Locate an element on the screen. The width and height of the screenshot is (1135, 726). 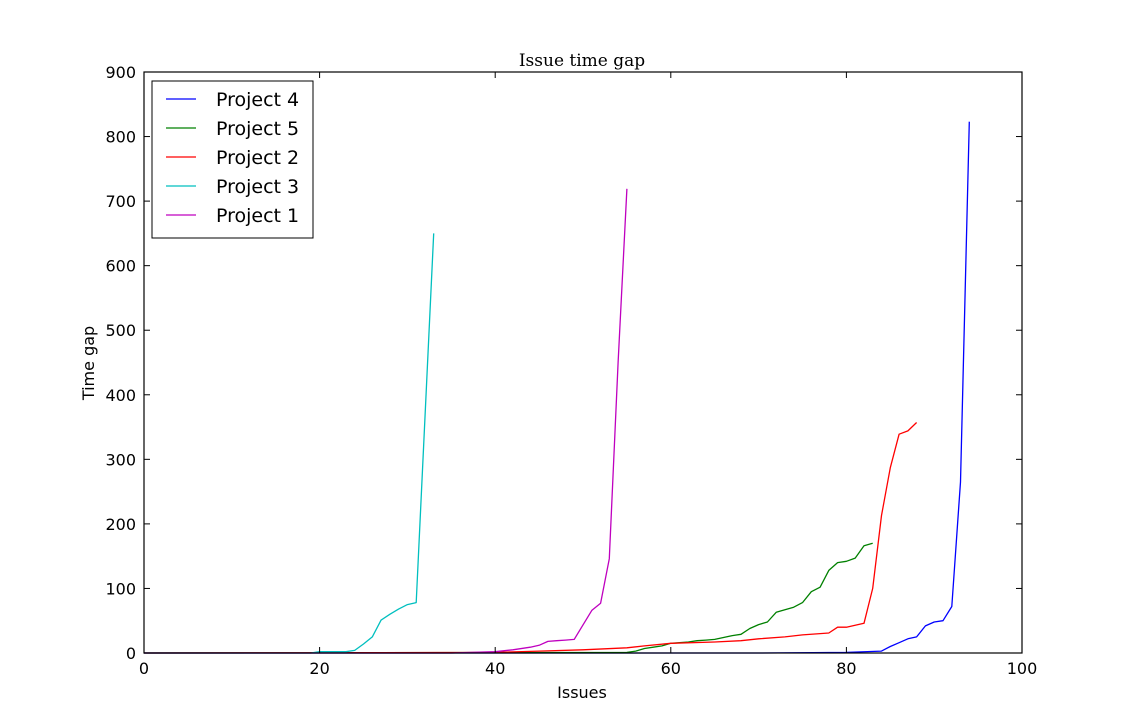
y-tick-label: 300 is located at coordinates (120, 459).